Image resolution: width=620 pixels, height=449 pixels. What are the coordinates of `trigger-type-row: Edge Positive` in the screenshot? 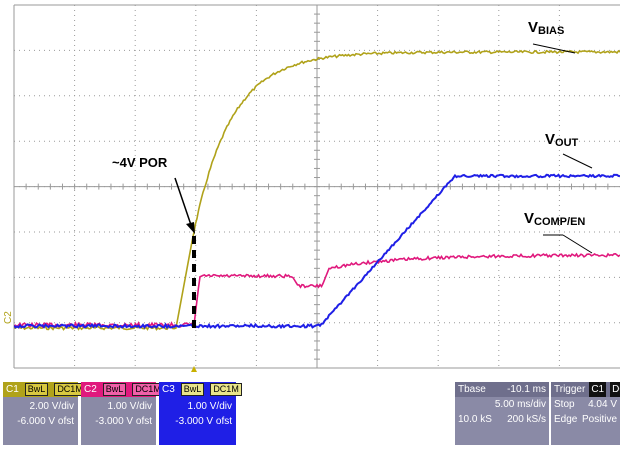 It's located at (585, 419).